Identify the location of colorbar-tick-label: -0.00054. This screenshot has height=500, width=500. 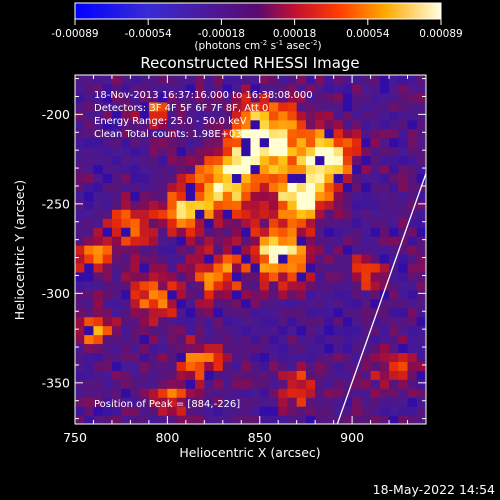
(149, 34).